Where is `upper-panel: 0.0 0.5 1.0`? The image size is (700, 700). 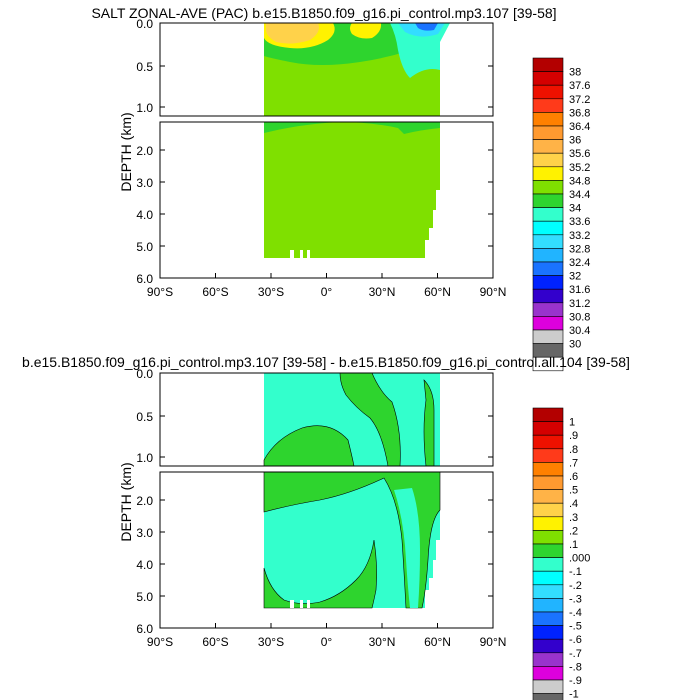 upper-panel: 0.0 0.5 1.0 is located at coordinates (315, 417).